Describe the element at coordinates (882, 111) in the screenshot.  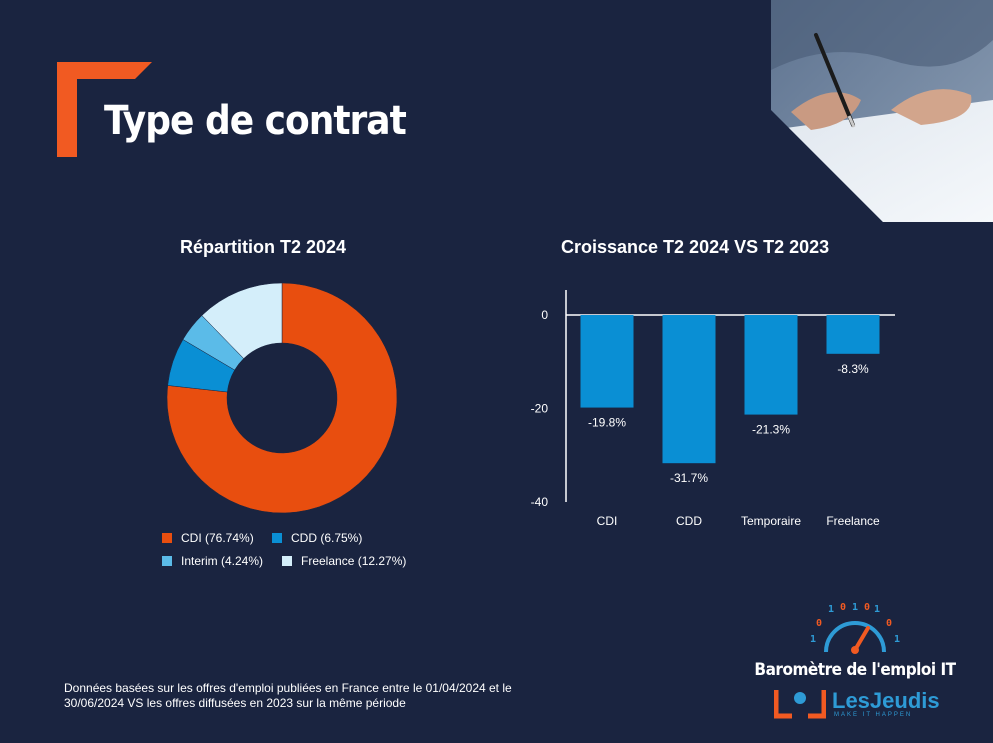
I see `photo-hand-writing` at that location.